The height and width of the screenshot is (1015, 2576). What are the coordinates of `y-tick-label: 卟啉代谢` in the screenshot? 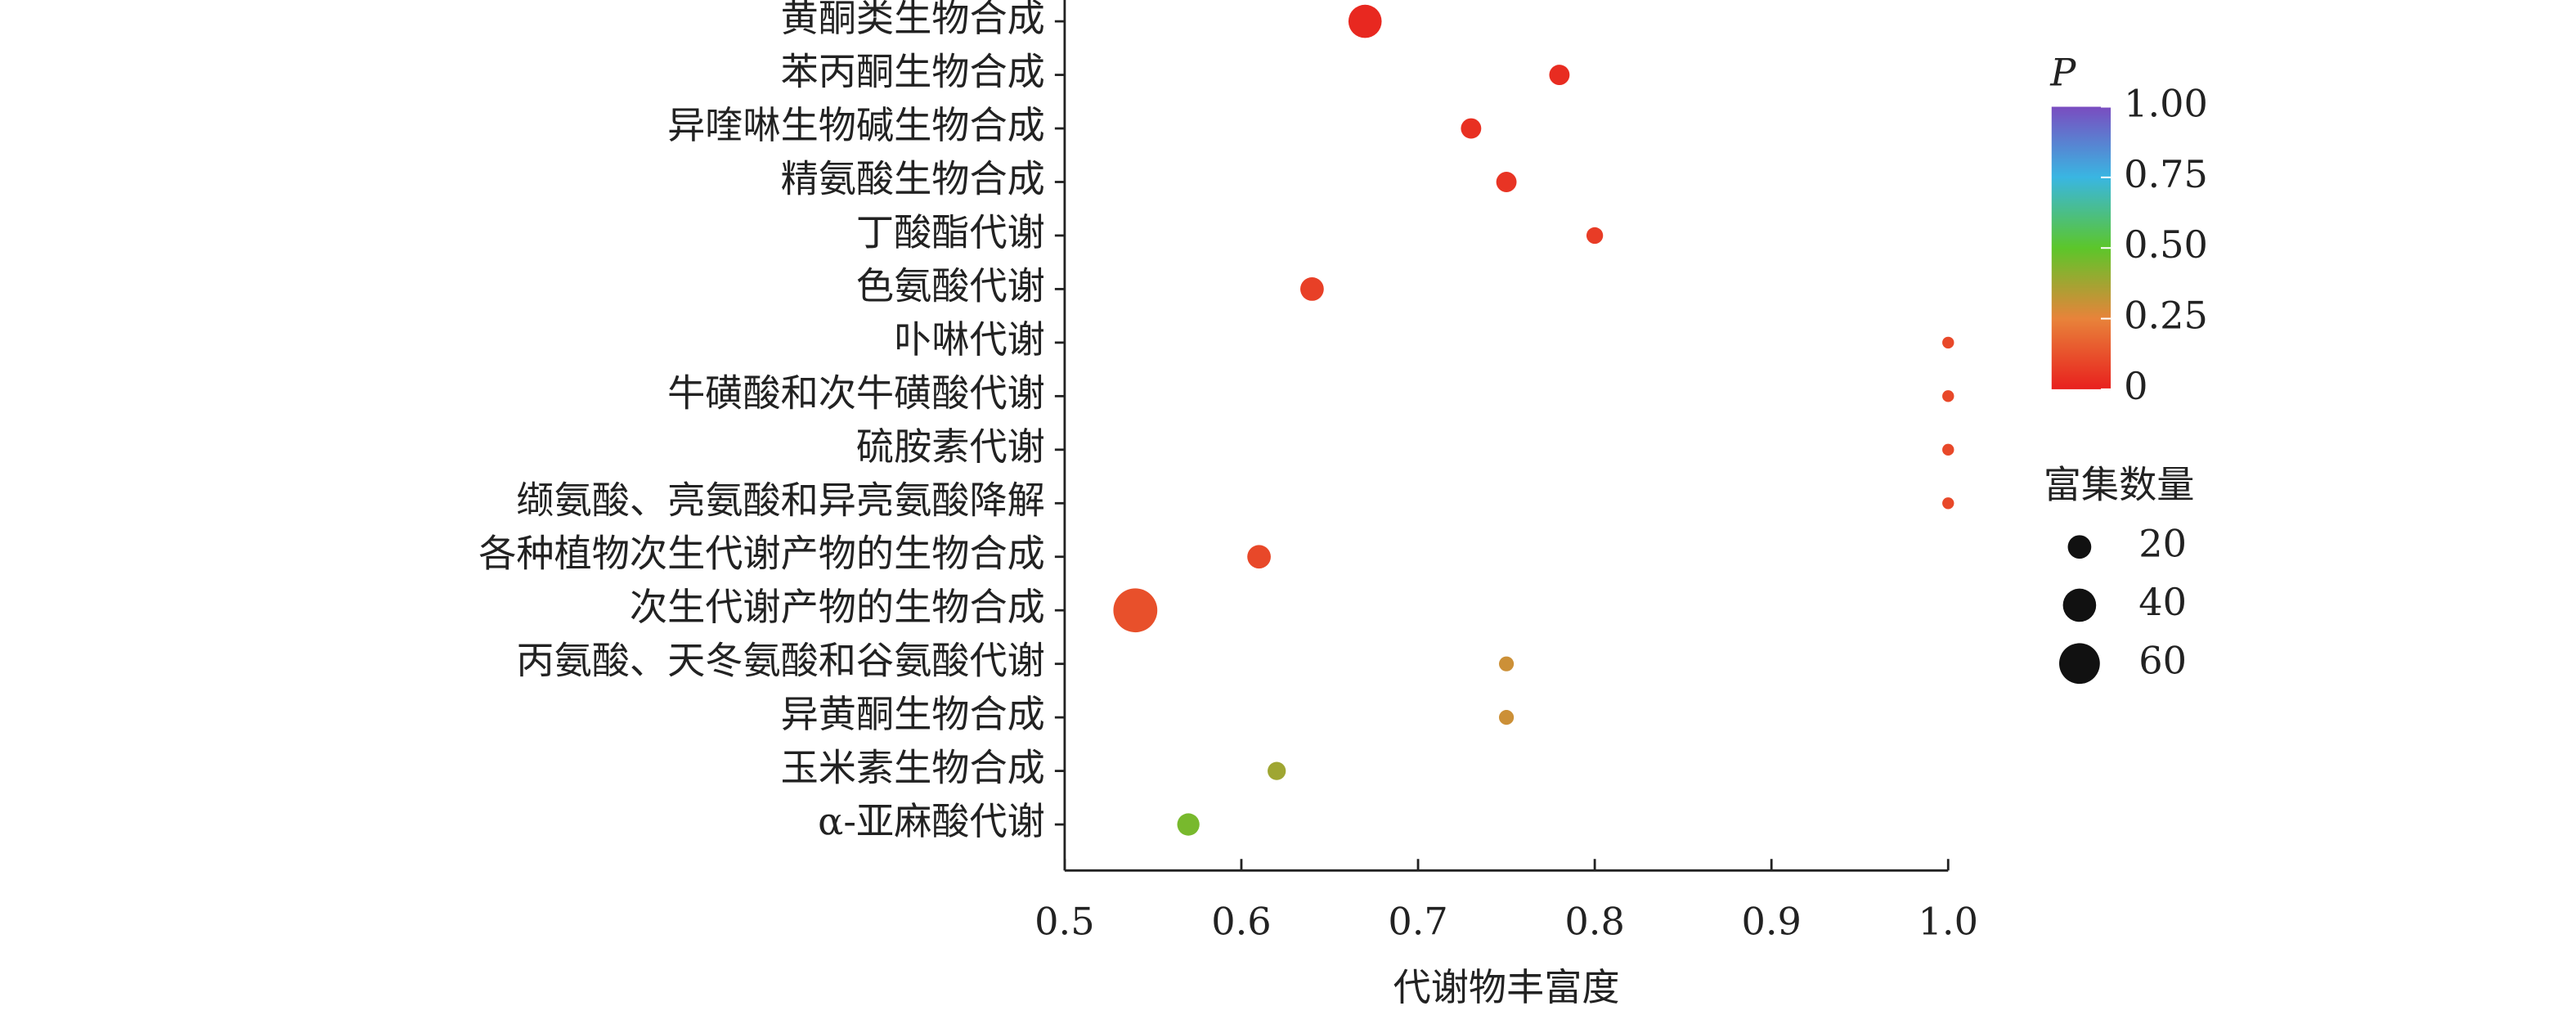 It's located at (969, 339).